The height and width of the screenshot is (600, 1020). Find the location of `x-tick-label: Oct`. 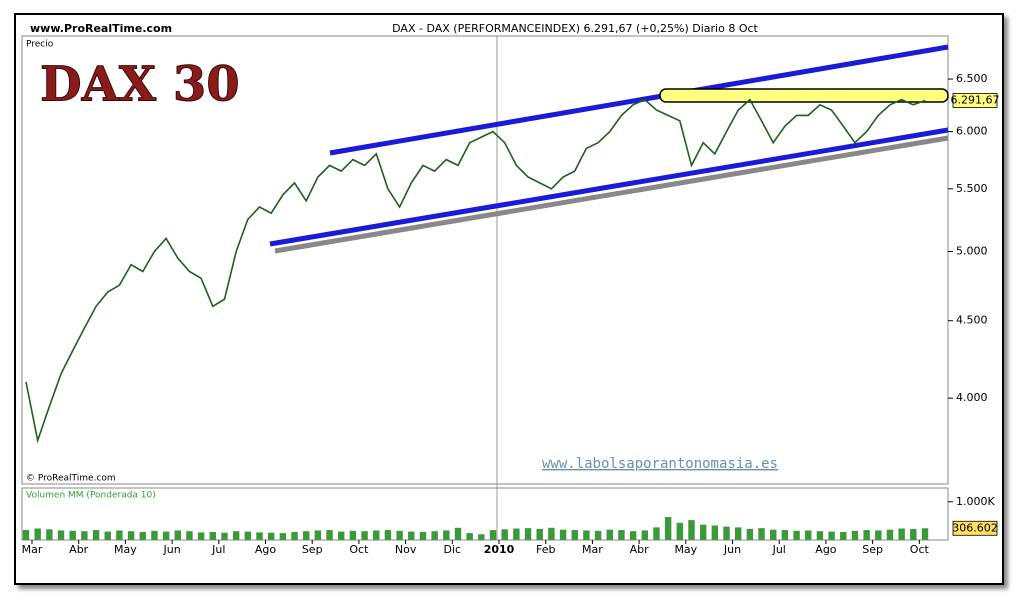

x-tick-label: Oct is located at coordinates (359, 549).